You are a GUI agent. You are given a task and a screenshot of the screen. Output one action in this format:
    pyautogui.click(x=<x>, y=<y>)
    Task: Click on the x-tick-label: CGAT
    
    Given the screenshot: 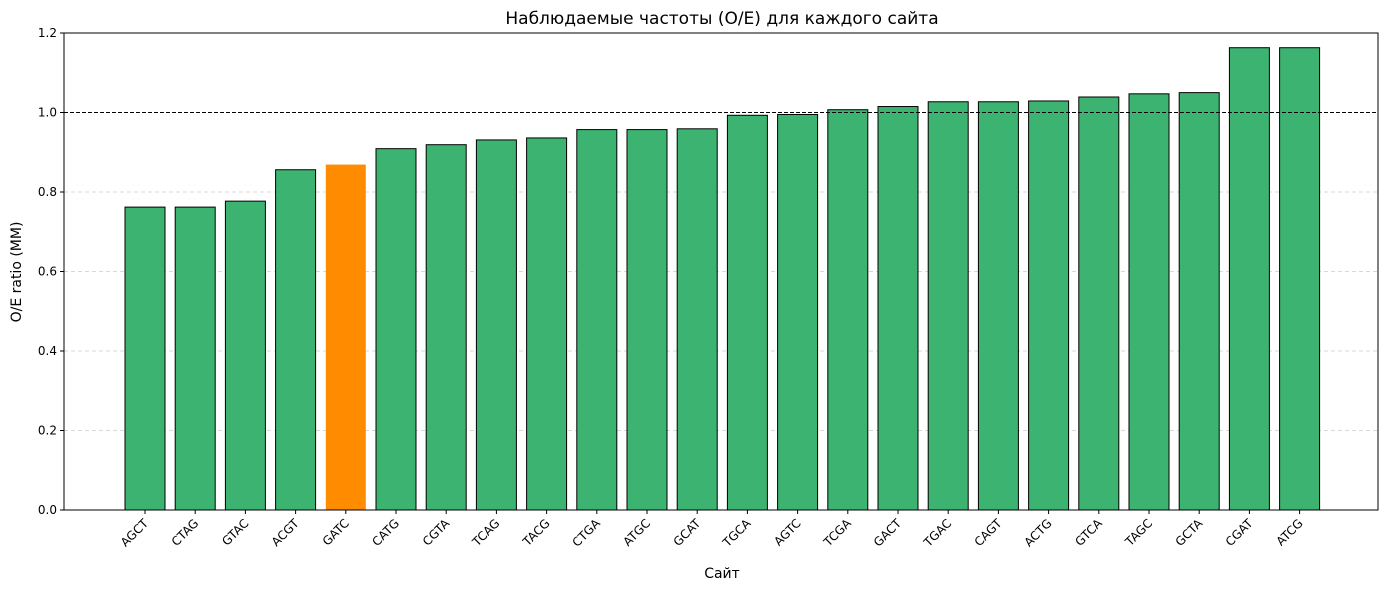 What is the action you would take?
    pyautogui.click(x=1239, y=532)
    